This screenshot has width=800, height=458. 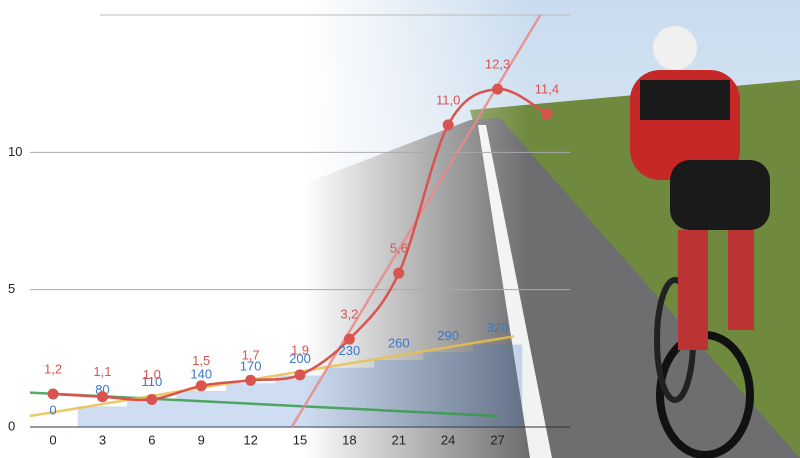 What do you see at coordinates (300, 358) in the screenshot?
I see `power-label: 200` at bounding box center [300, 358].